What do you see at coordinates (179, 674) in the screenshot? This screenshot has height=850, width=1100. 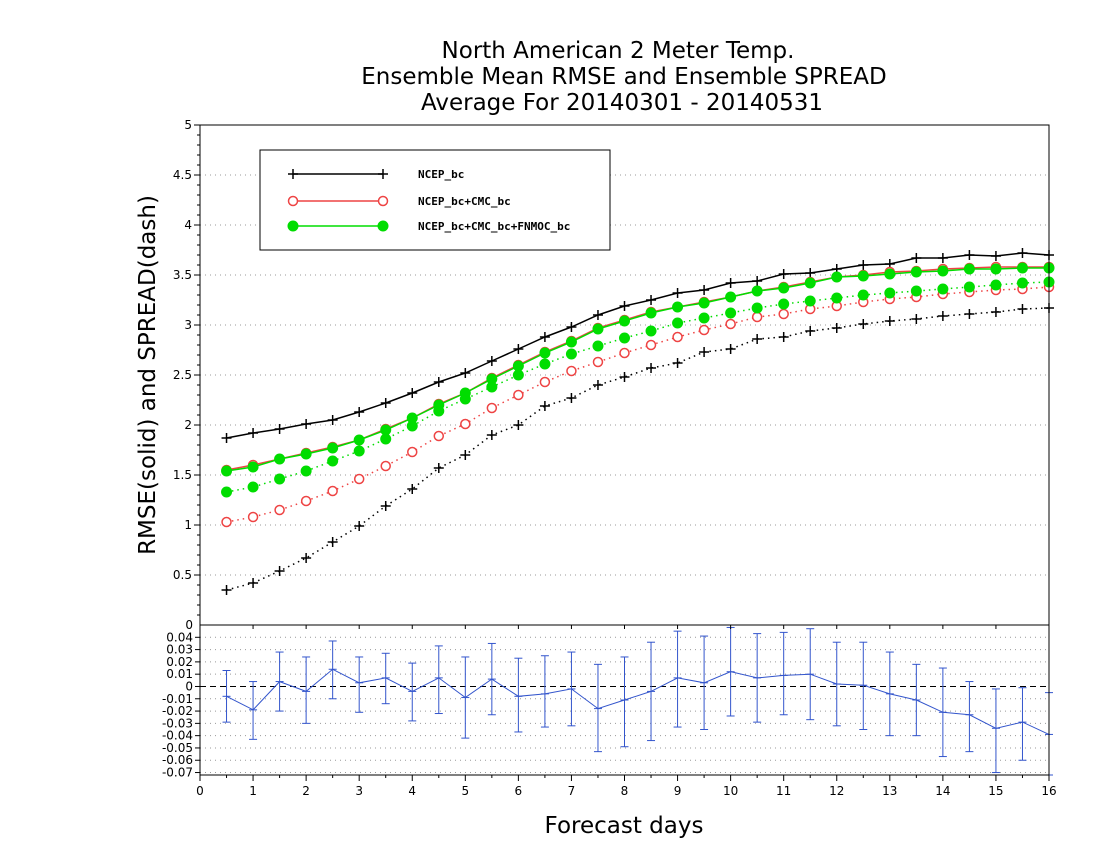 I see `bottom-y-tick-label: 0.01` at bounding box center [179, 674].